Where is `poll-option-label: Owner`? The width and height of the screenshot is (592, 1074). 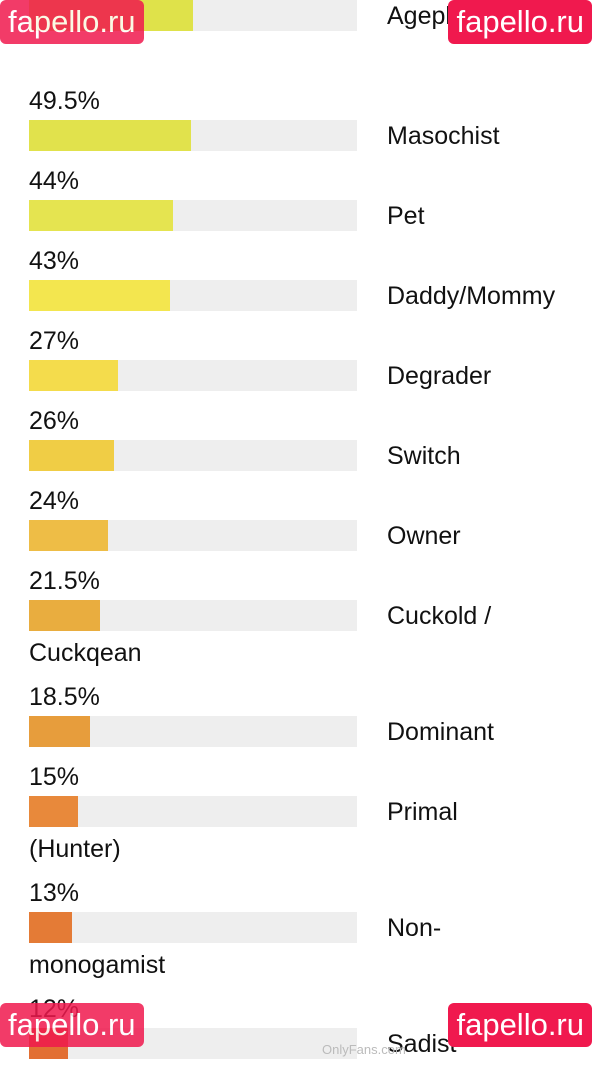 poll-option-label: Owner is located at coordinates (424, 536).